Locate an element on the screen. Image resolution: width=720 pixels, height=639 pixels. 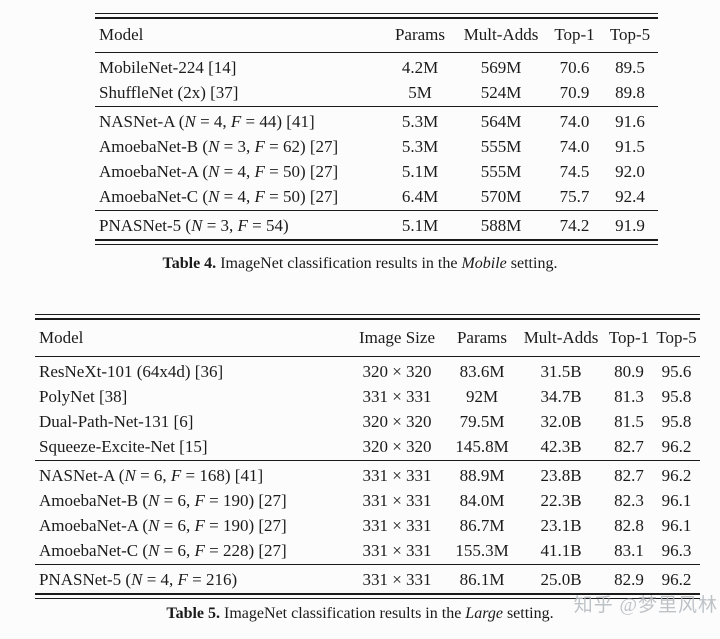
caption-label: Table 4. is located at coordinates (189, 263).